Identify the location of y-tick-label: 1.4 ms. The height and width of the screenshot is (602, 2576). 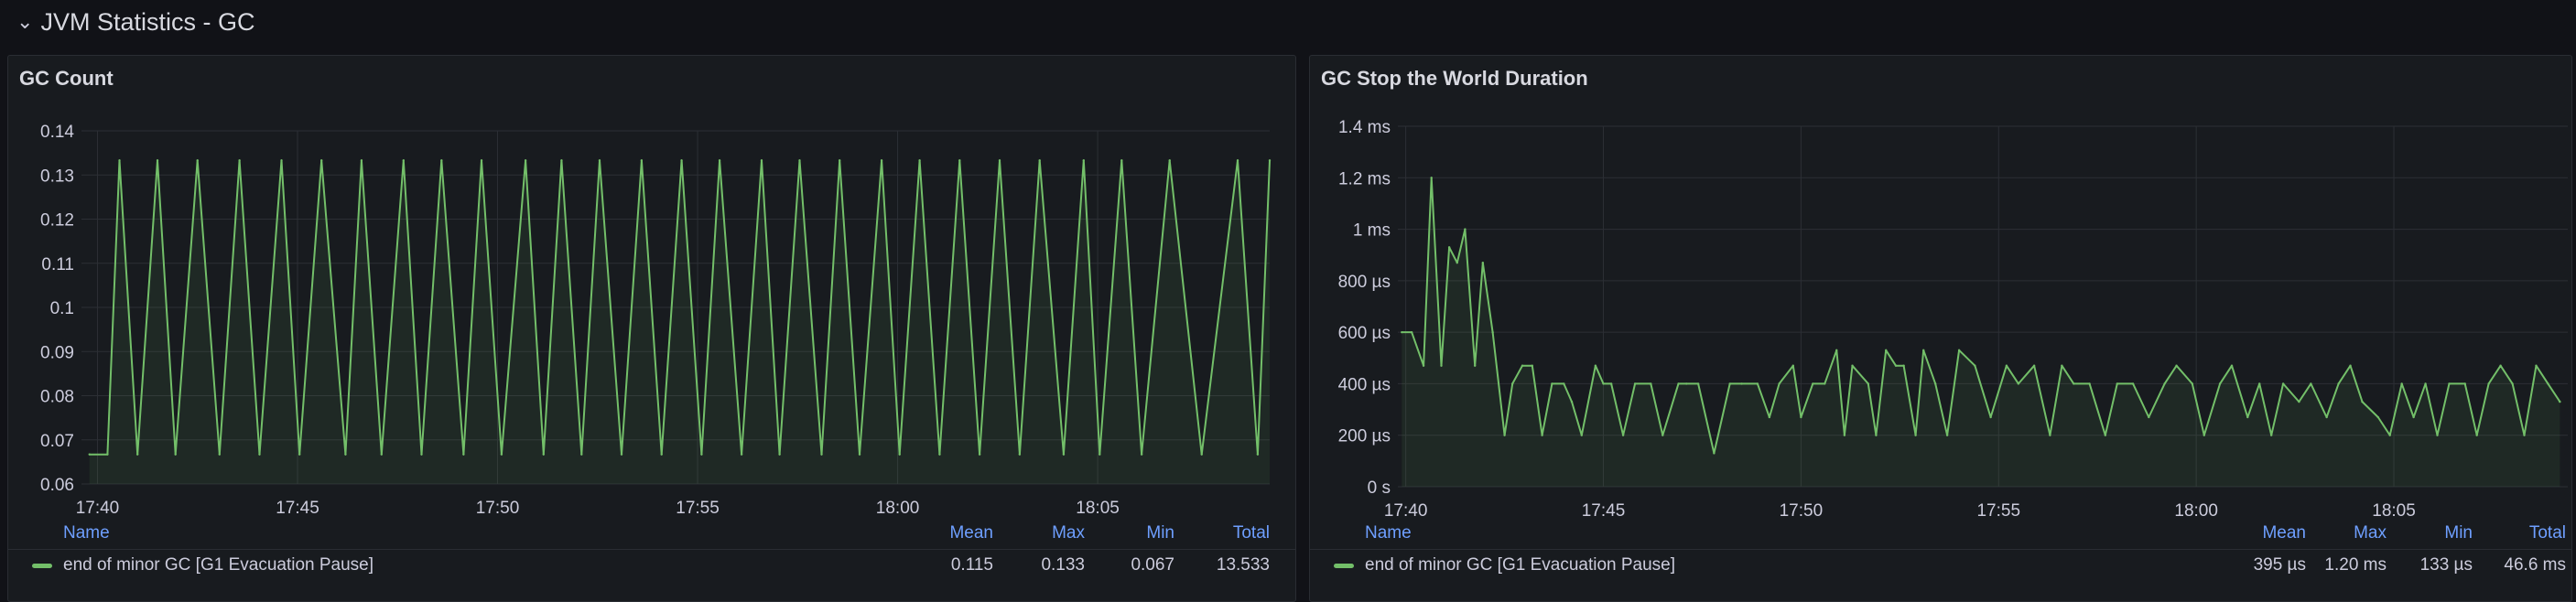
(1365, 127).